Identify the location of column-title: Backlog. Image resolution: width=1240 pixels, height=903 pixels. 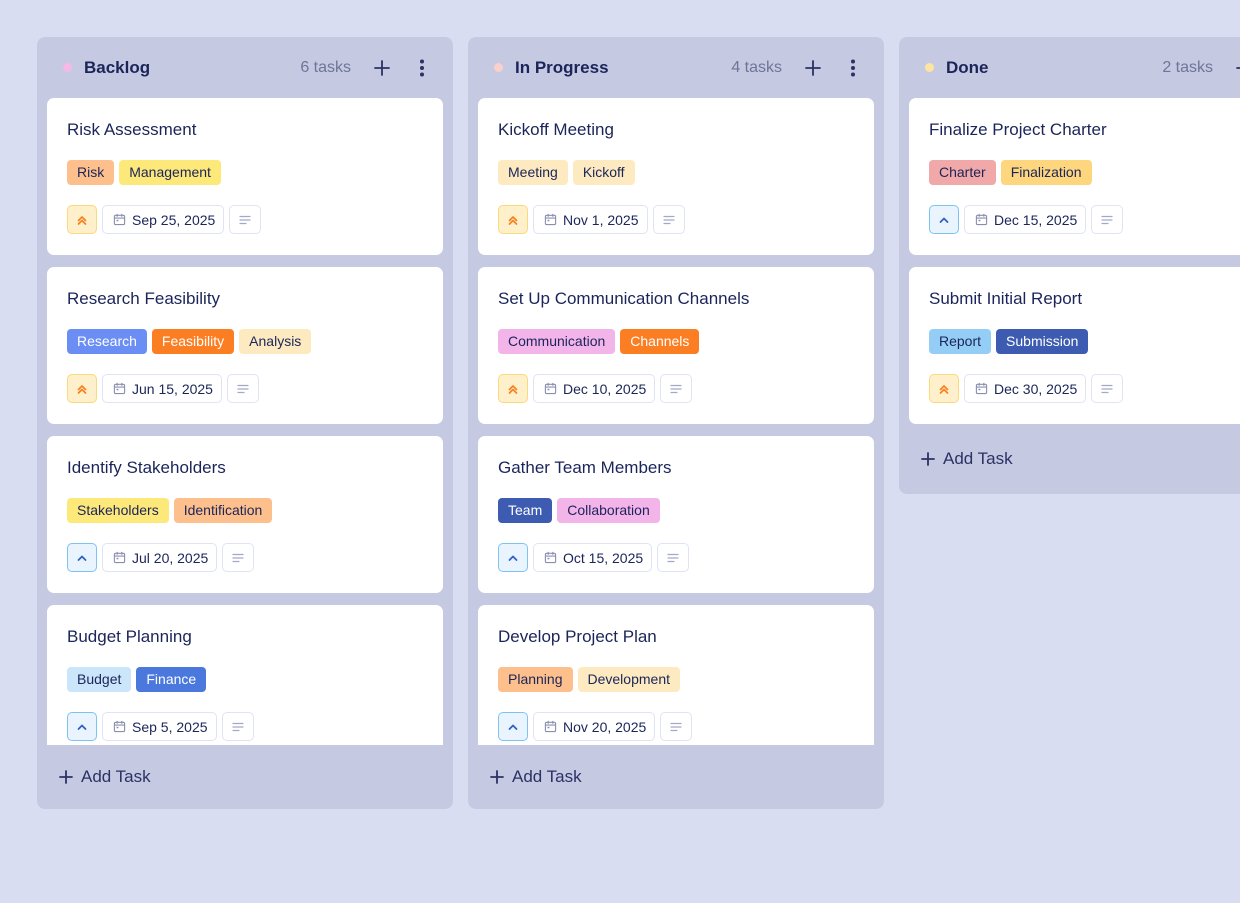
(117, 67).